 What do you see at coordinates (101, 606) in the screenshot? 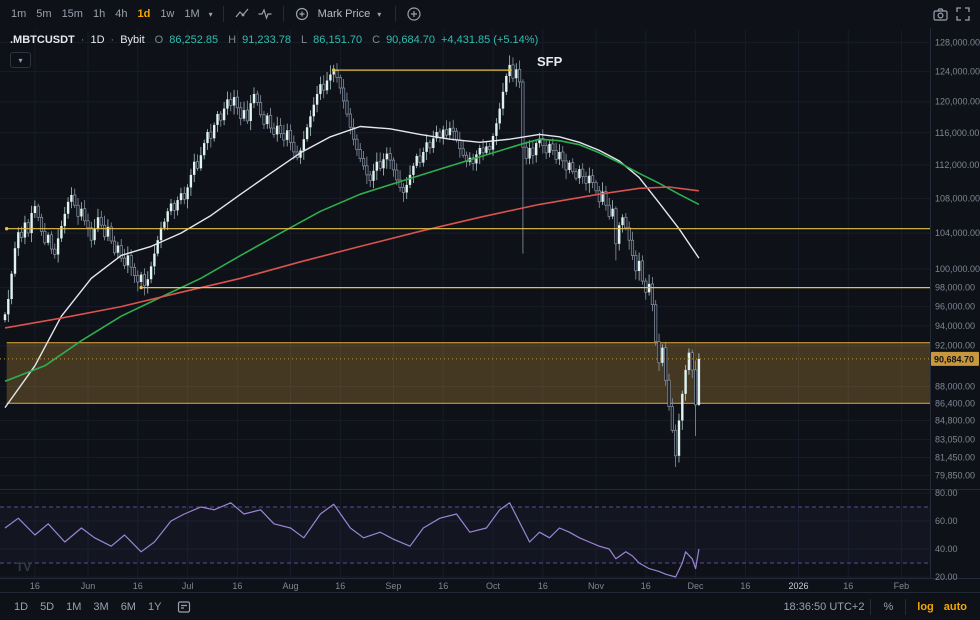
I see `range-3M: 3M` at bounding box center [101, 606].